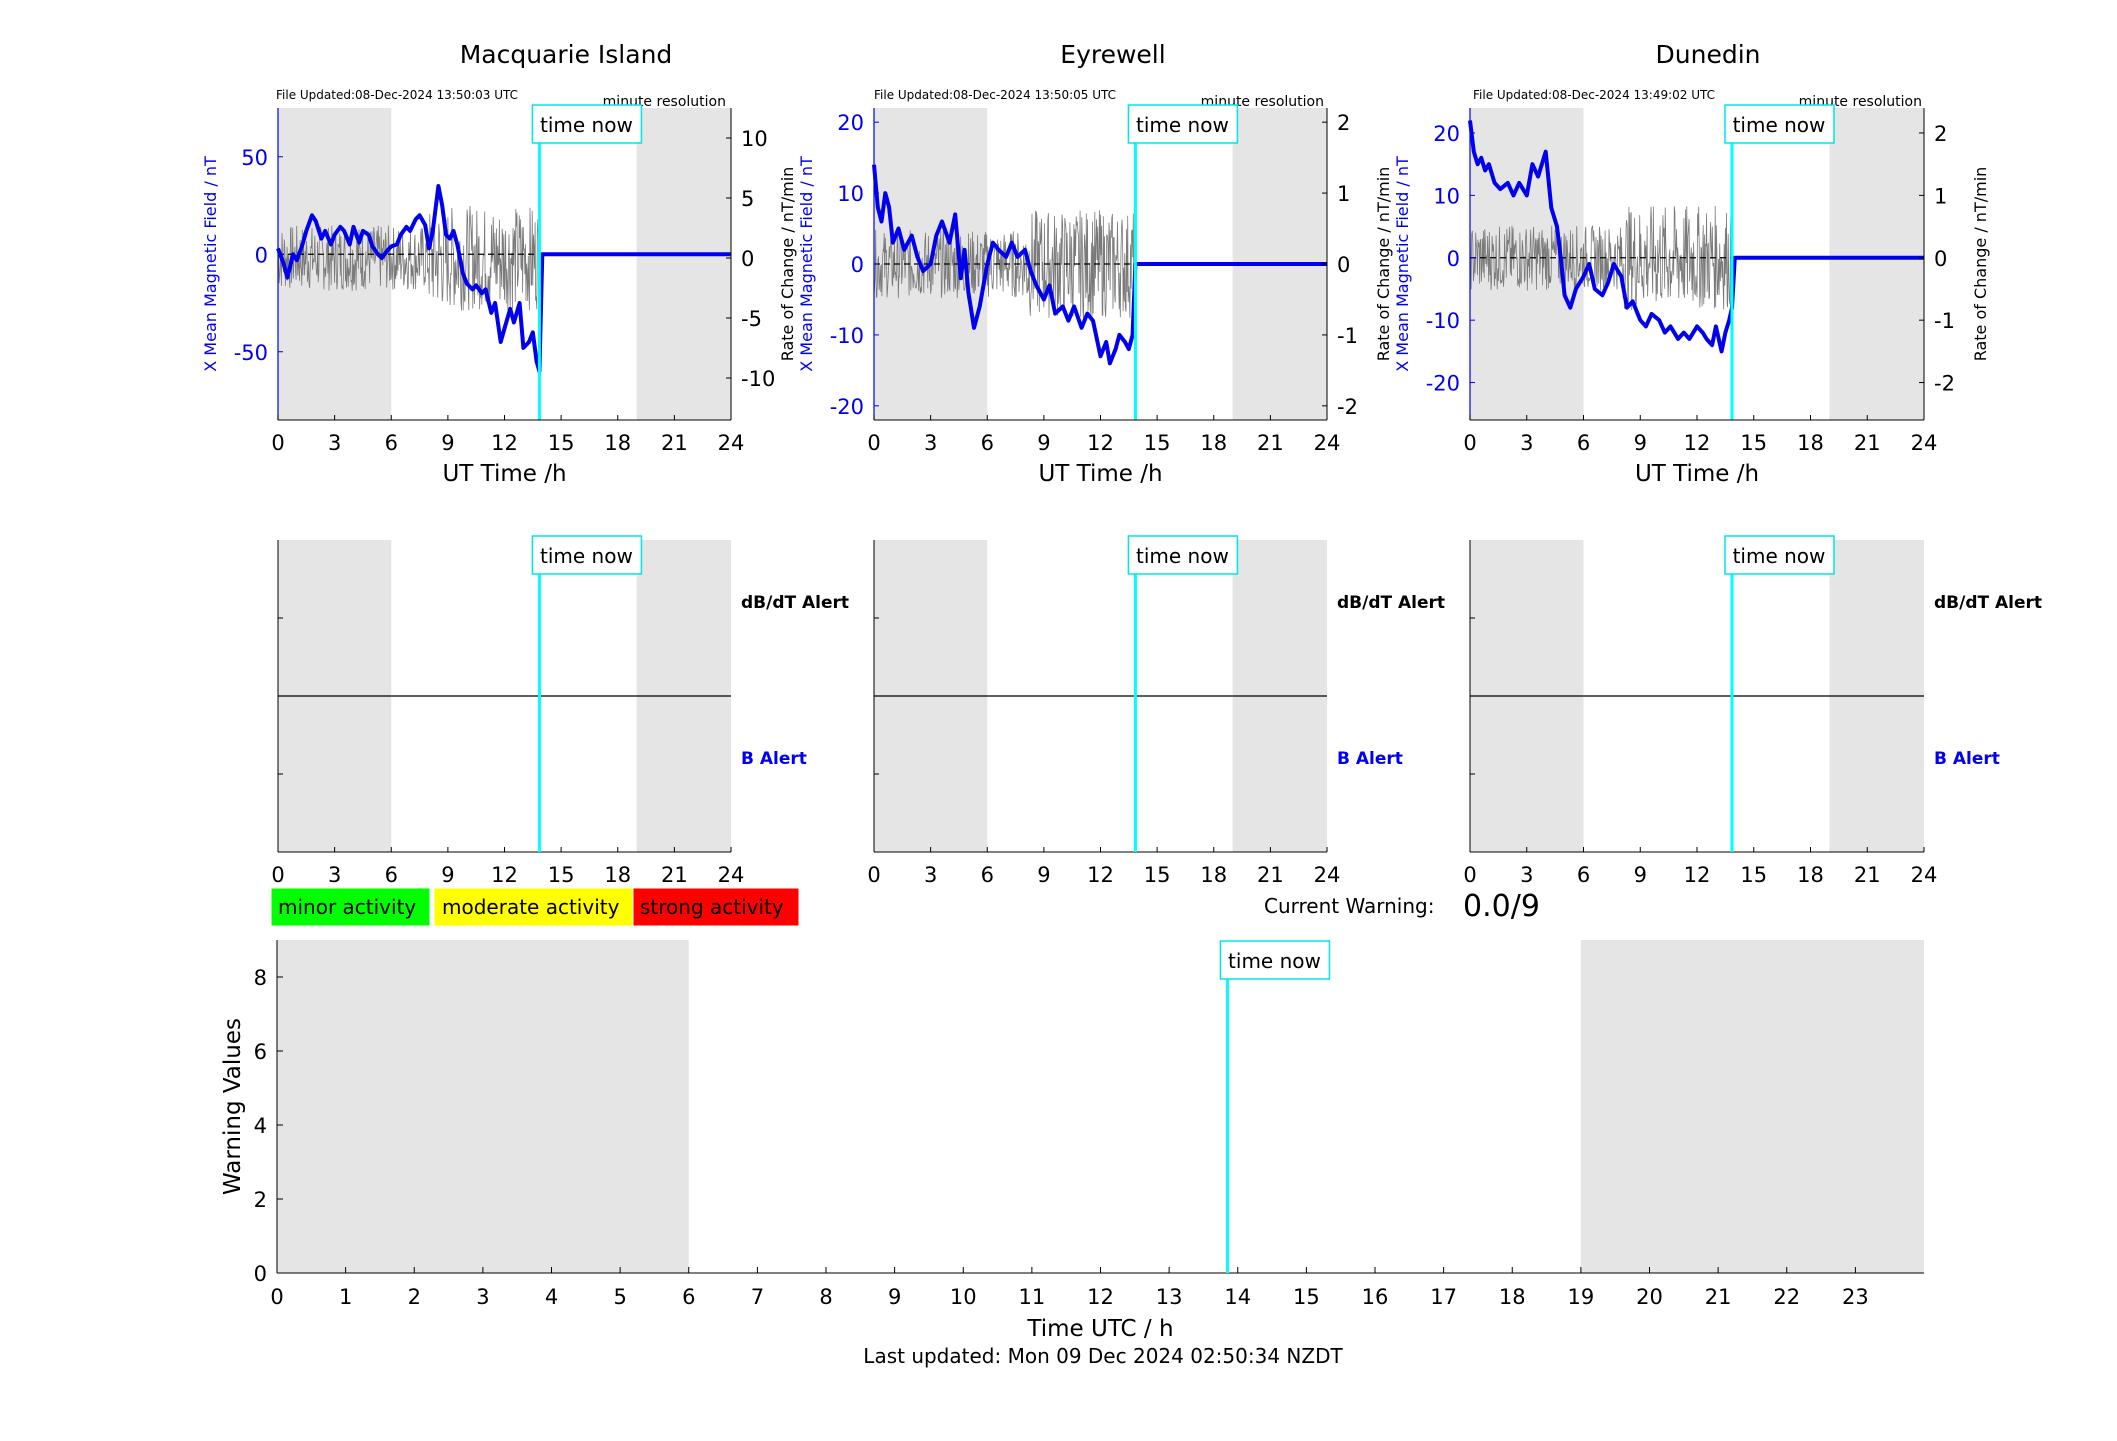 The width and height of the screenshot is (2117, 1441). What do you see at coordinates (397, 95) in the screenshot?
I see `file-updated-text: File Updated:08-Dec-2024 13:50:03 UTC` at bounding box center [397, 95].